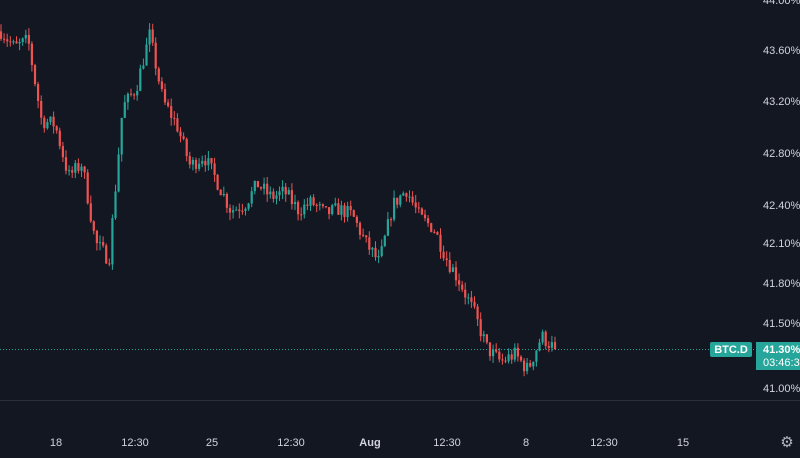  Describe the element at coordinates (291, 443) in the screenshot. I see `x-tick-label: 12:30` at that location.